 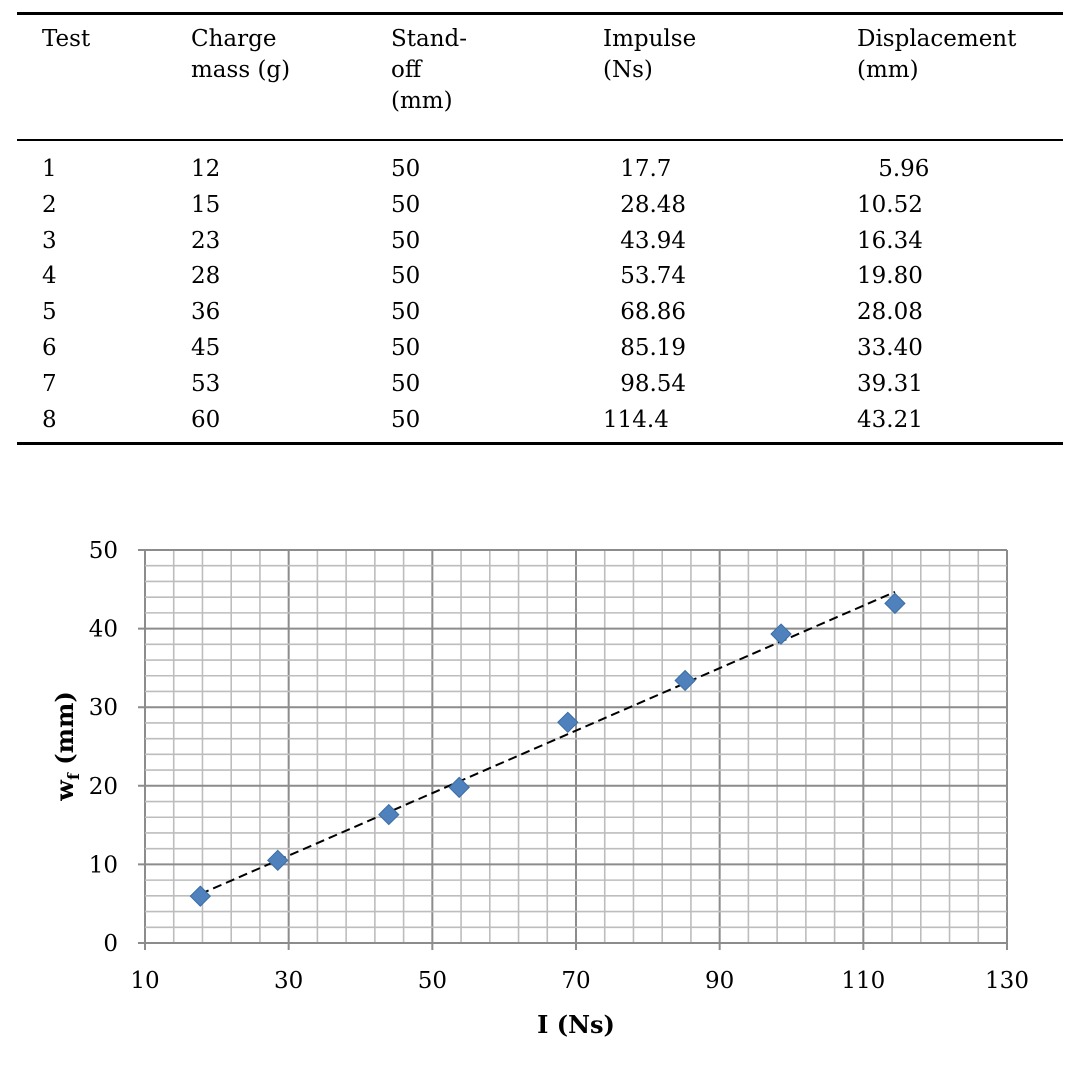 I want to click on table-top-rule, so click(x=540, y=13).